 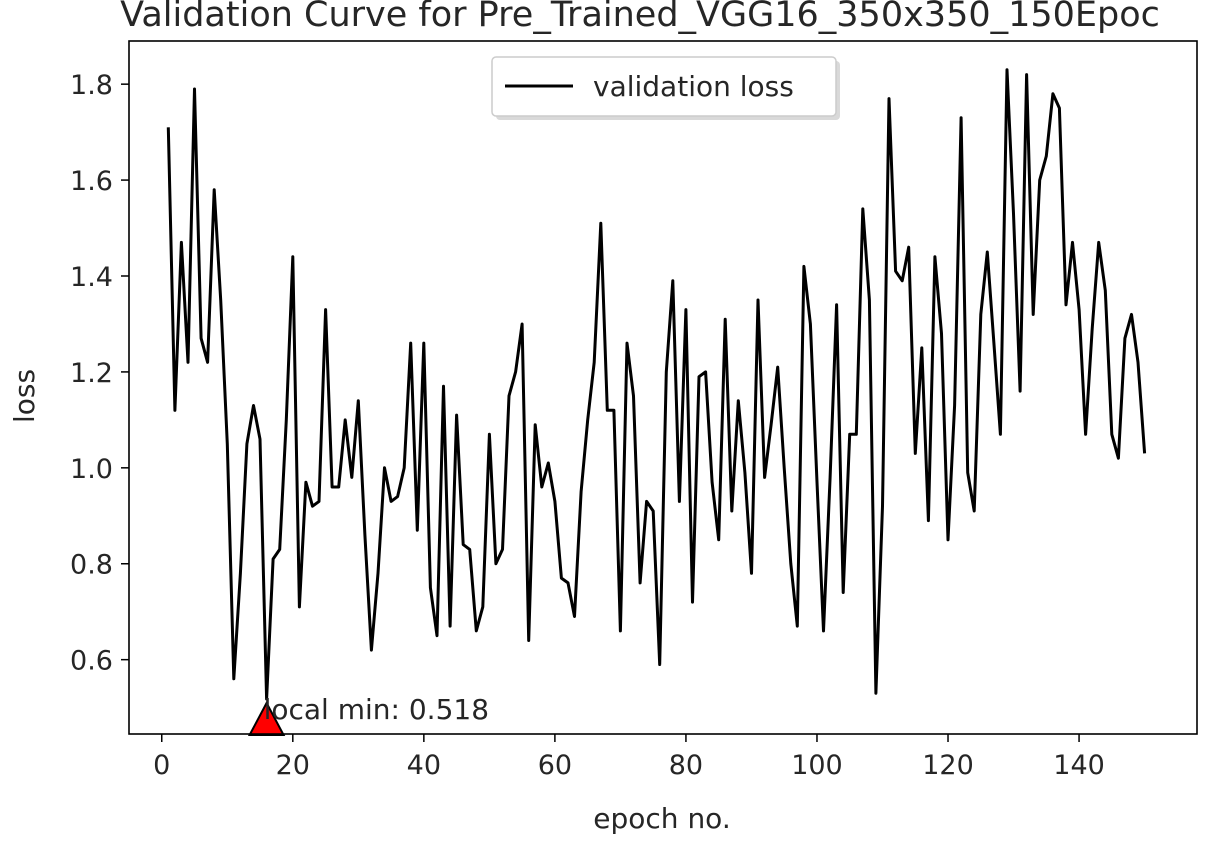 What do you see at coordinates (91, 565) in the screenshot?
I see `y-tick-label: 0.8` at bounding box center [91, 565].